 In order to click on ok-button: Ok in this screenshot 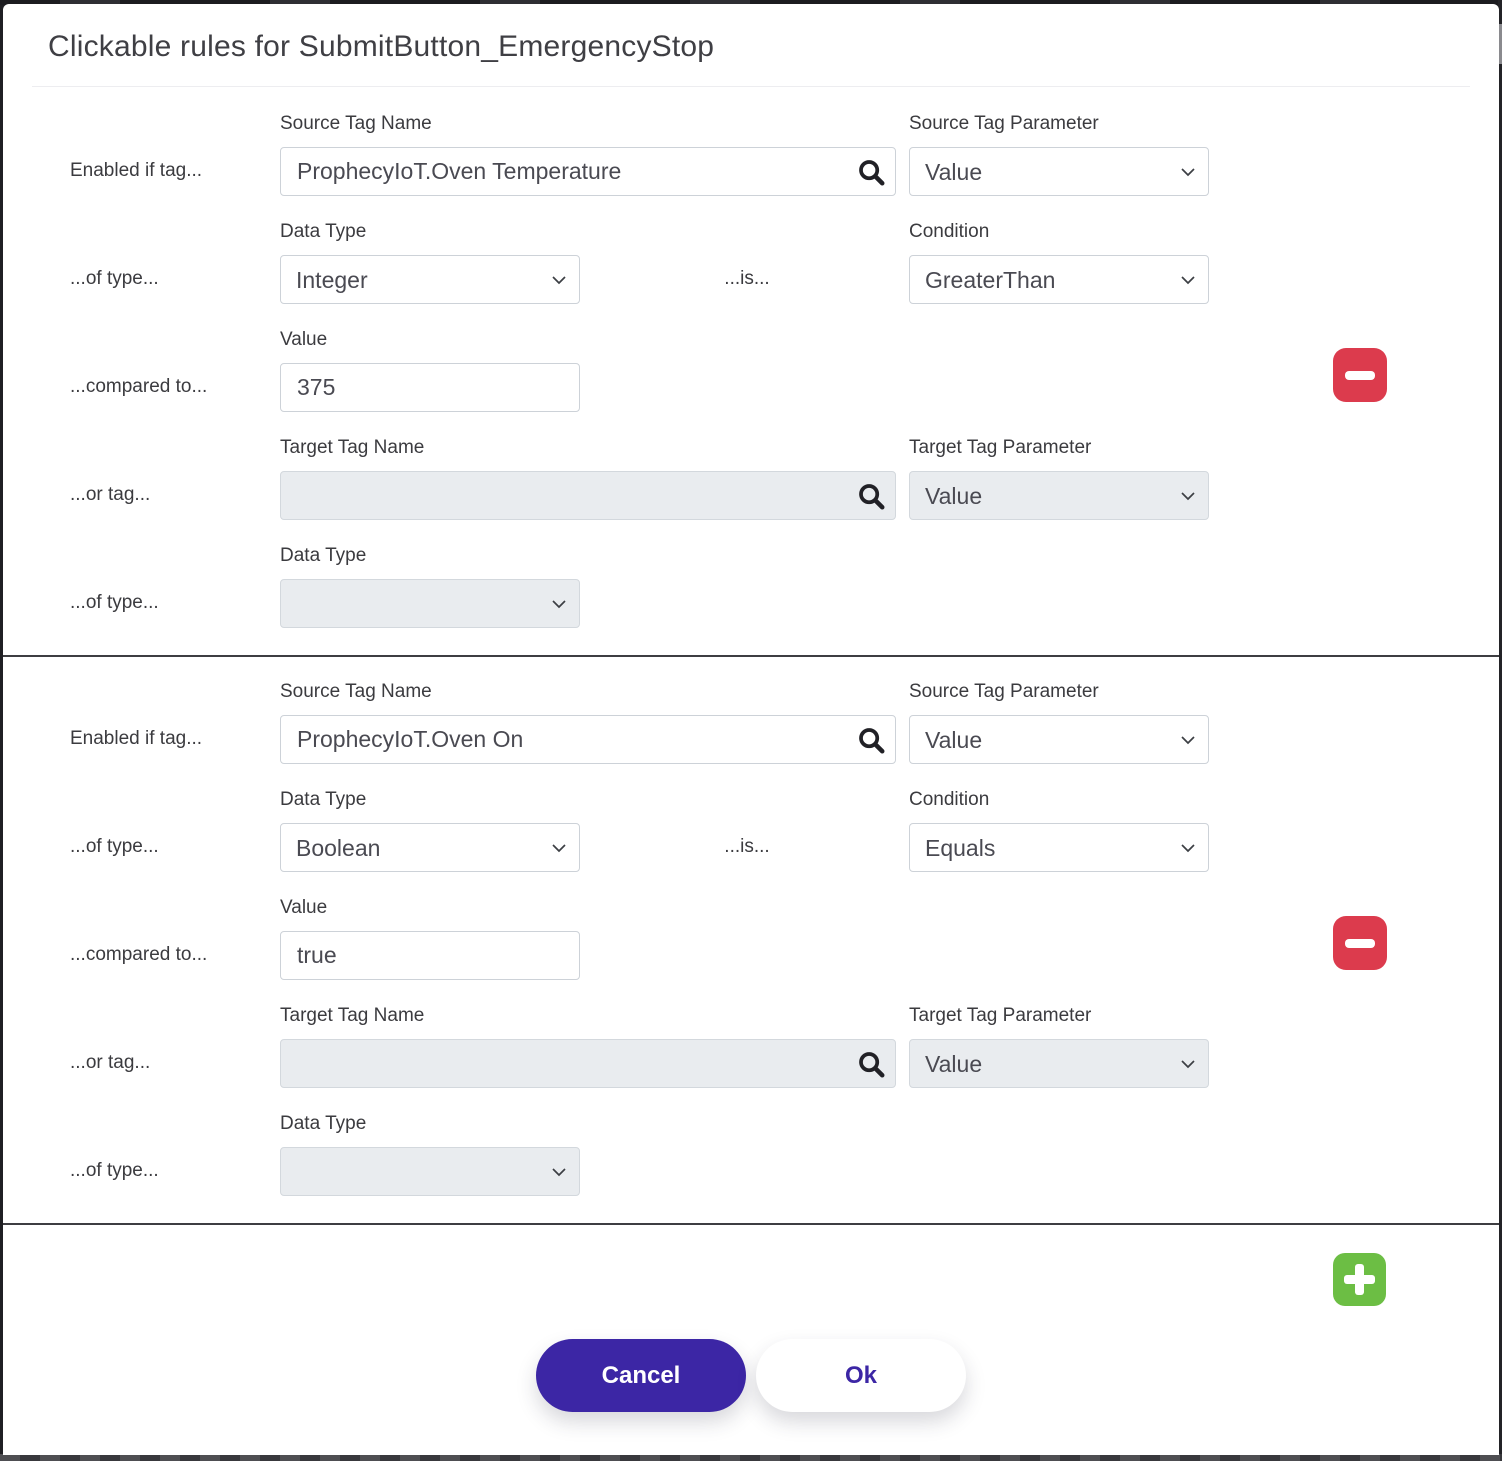, I will do `click(861, 1375)`.